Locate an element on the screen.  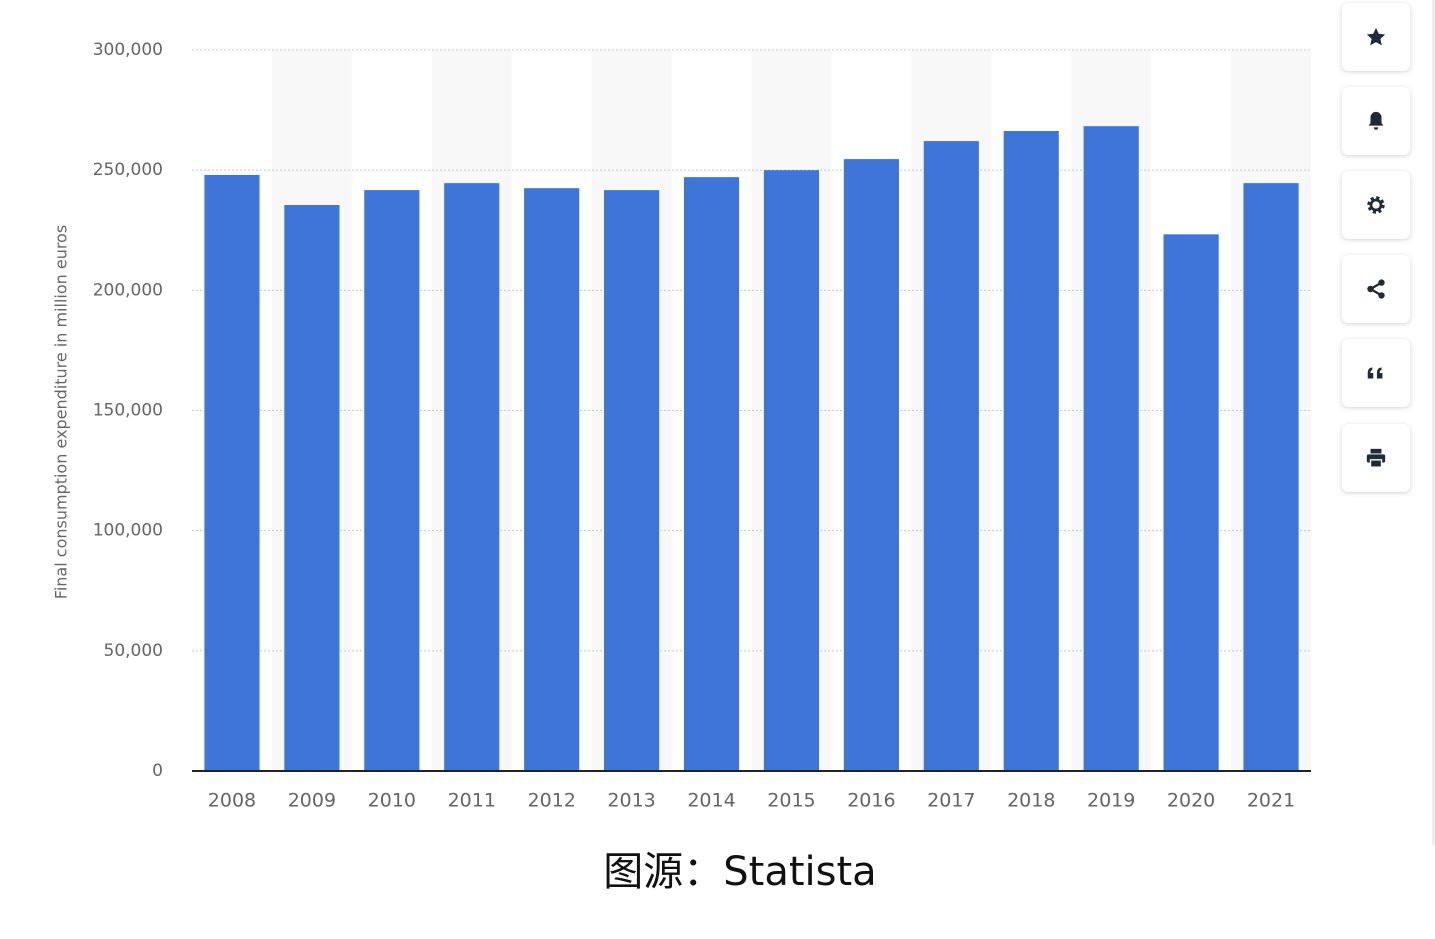
star-icon is located at coordinates (1376, 36).